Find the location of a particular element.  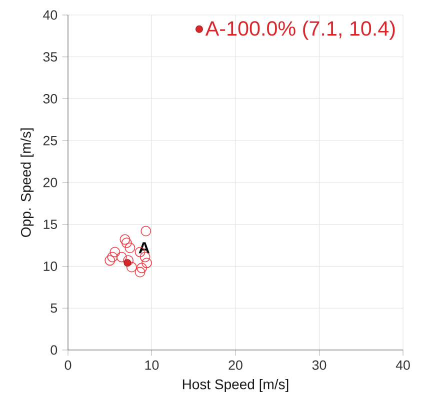

x-tick-label: 10 is located at coordinates (152, 365).